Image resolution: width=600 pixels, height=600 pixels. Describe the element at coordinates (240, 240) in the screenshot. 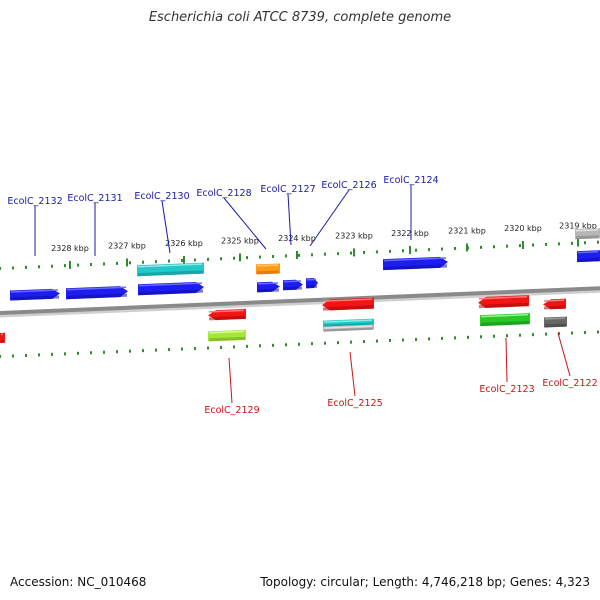

I see `scale-label: 2325 kbp` at that location.